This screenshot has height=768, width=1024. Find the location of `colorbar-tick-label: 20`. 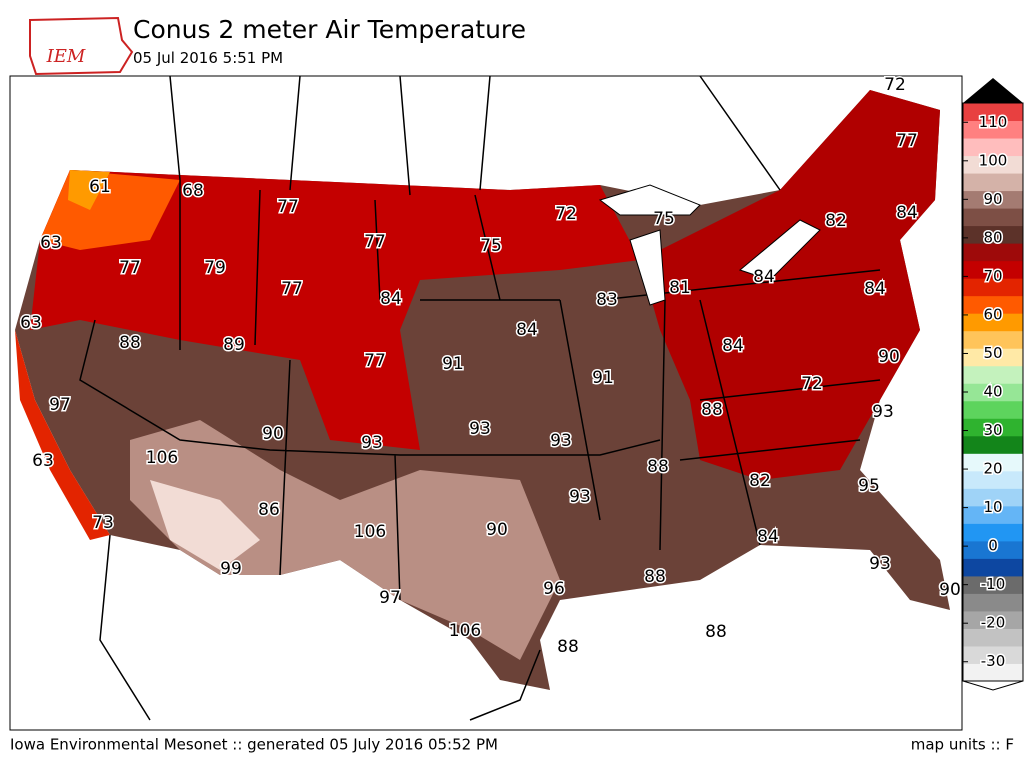

colorbar-tick-label: 20 is located at coordinates (992, 469).